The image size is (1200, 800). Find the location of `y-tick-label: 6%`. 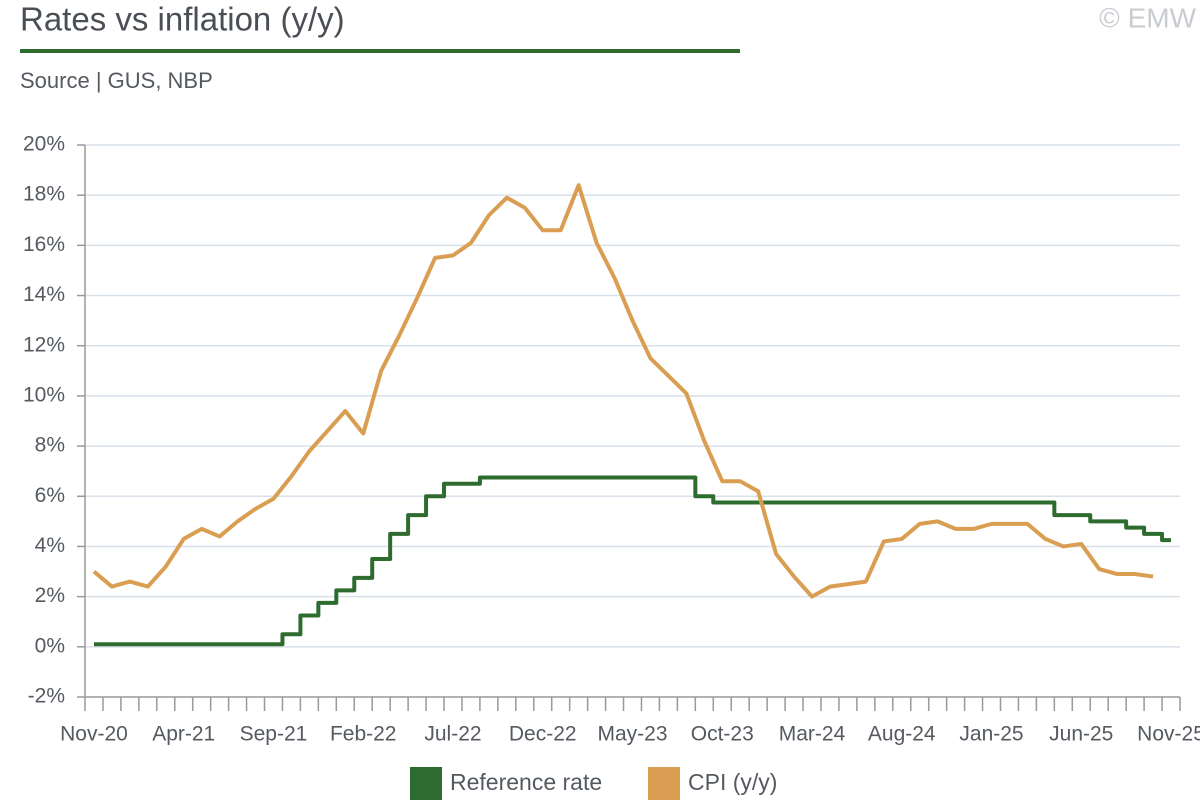

y-tick-label: 6% is located at coordinates (50, 495).